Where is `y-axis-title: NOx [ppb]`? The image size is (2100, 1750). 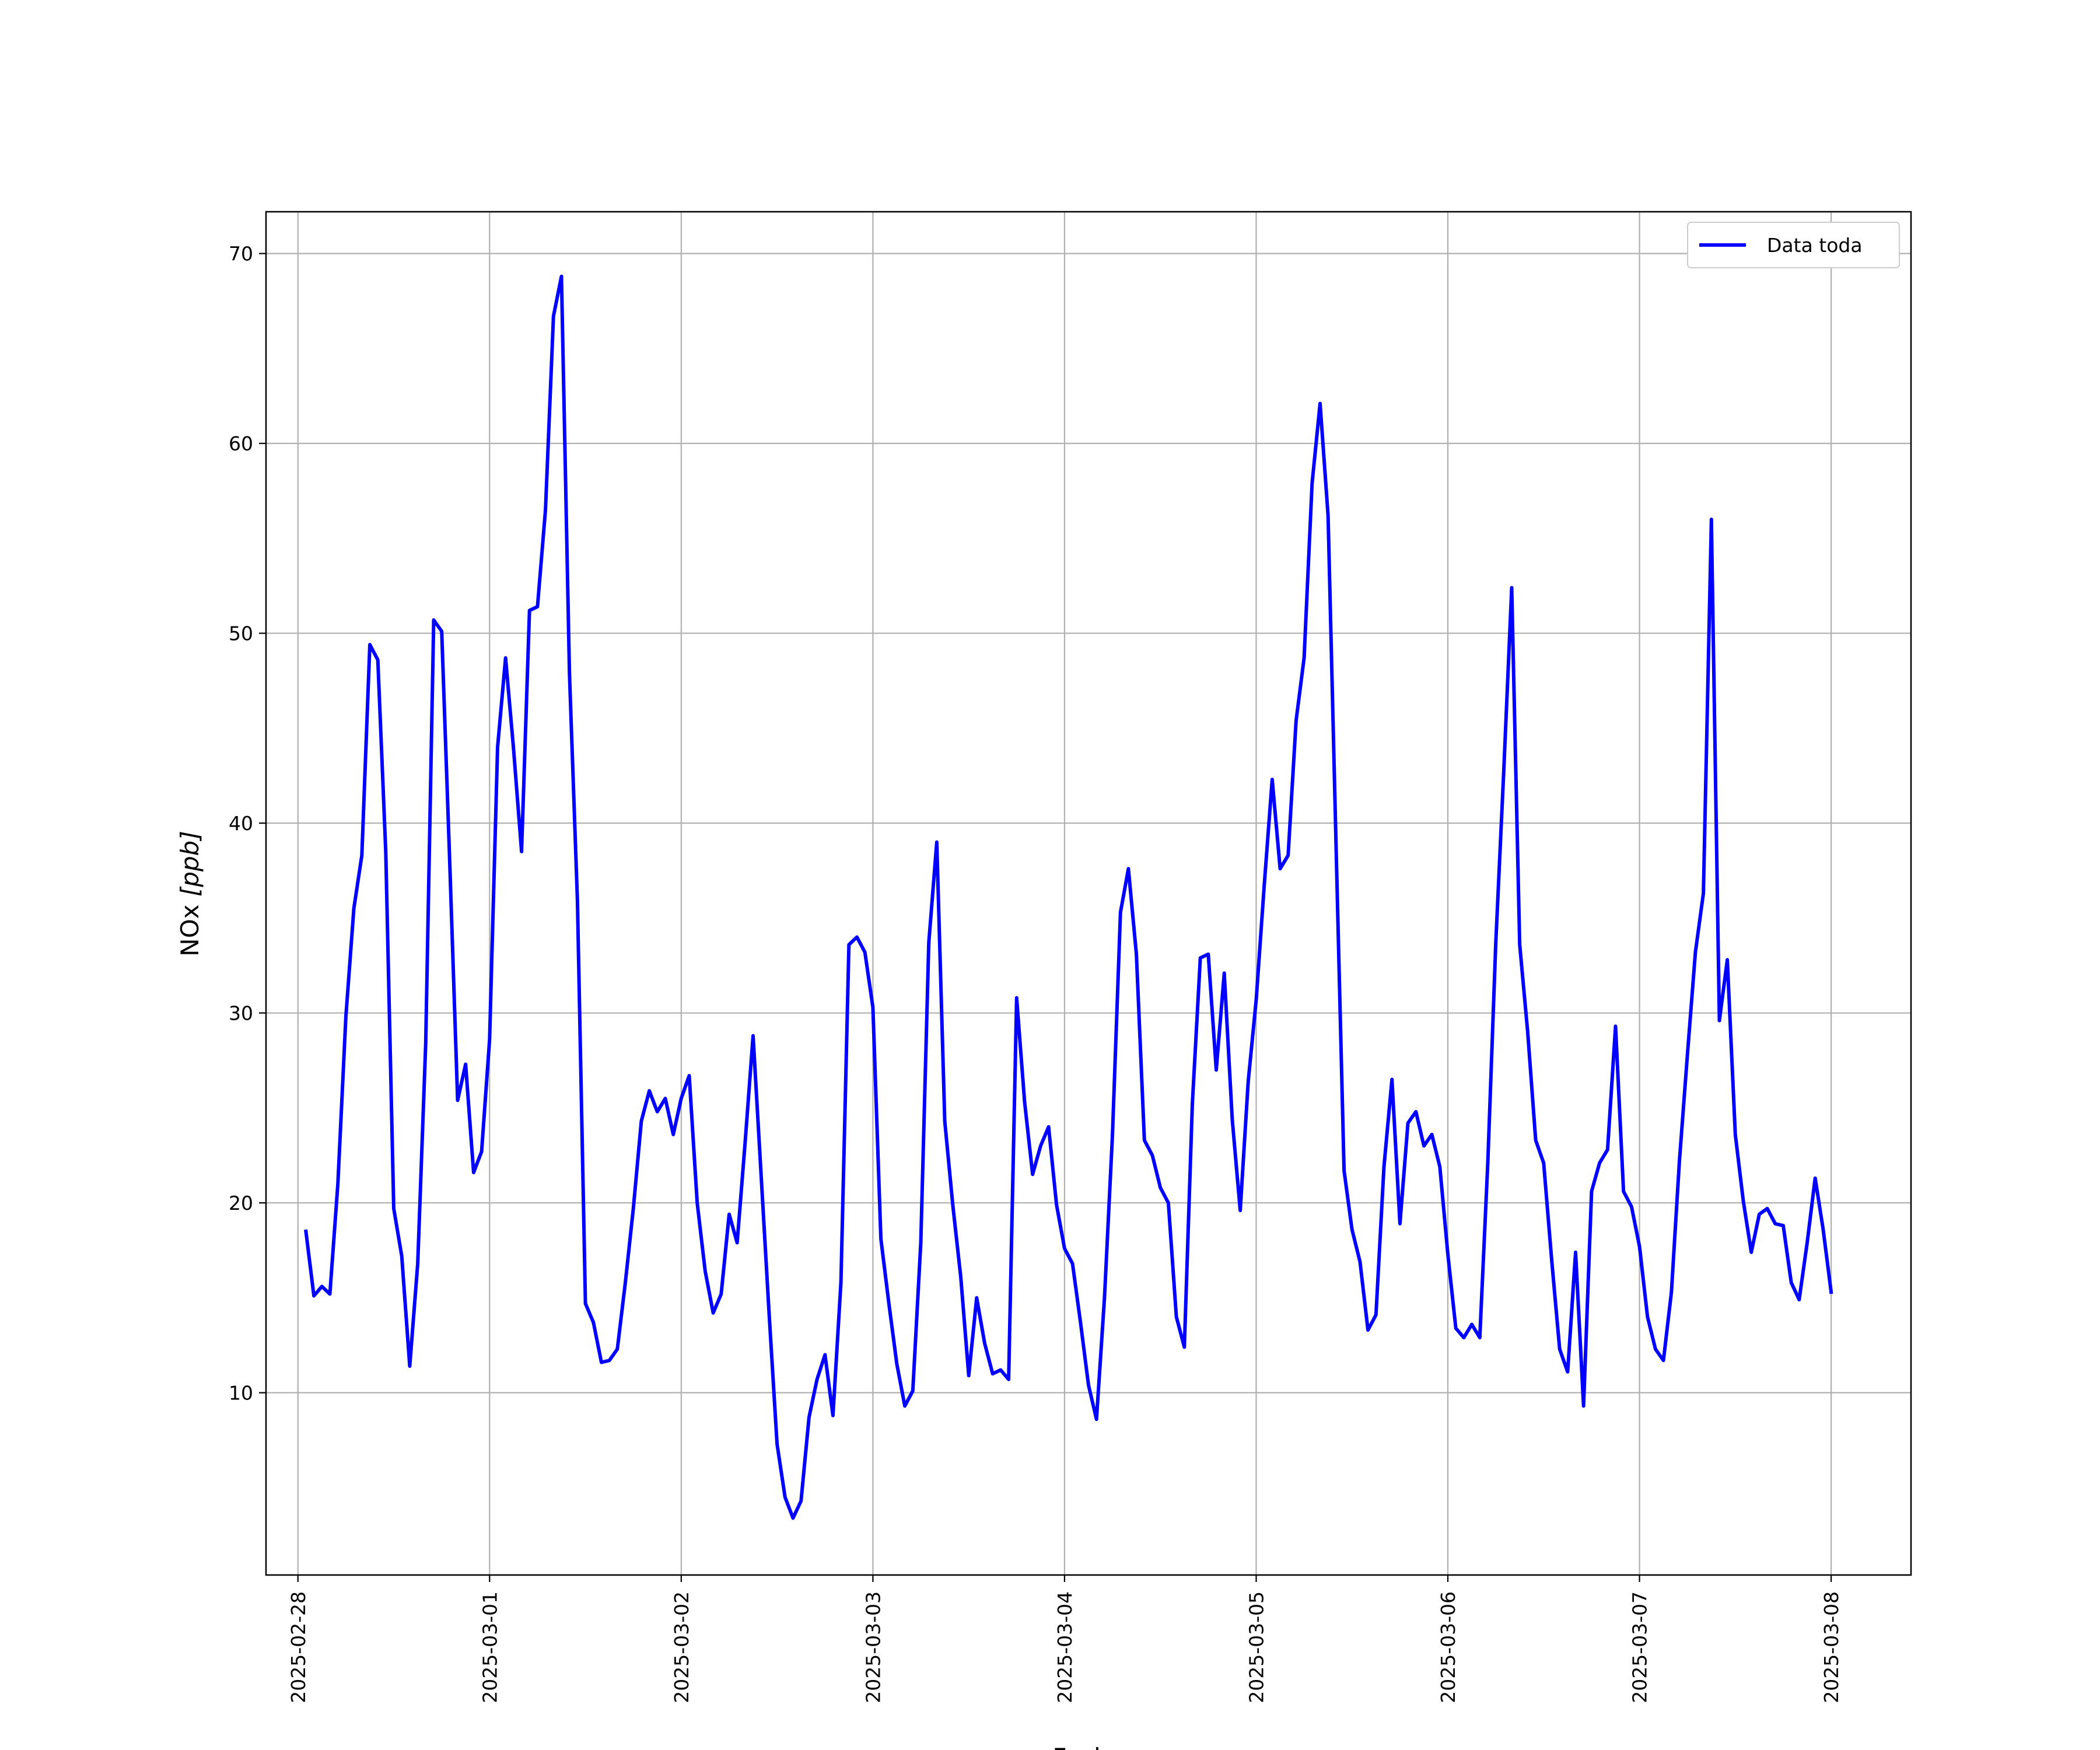 y-axis-title: NOx [ppb] is located at coordinates (190, 893).